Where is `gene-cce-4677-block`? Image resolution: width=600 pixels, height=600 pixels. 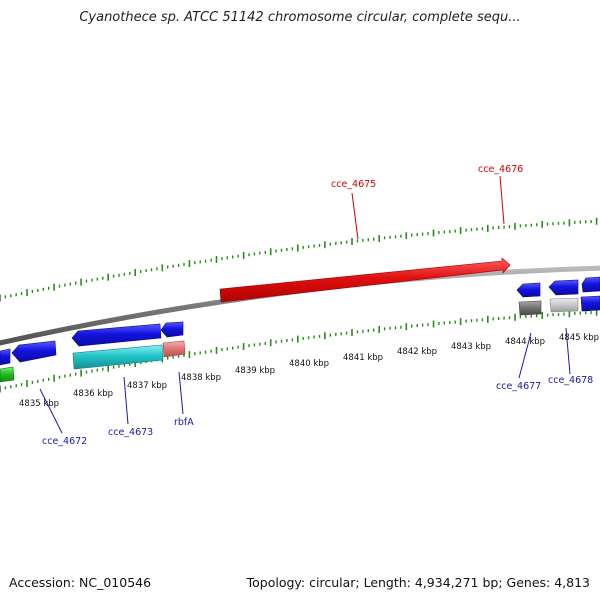
gene-cce-4677-block is located at coordinates (530, 308).